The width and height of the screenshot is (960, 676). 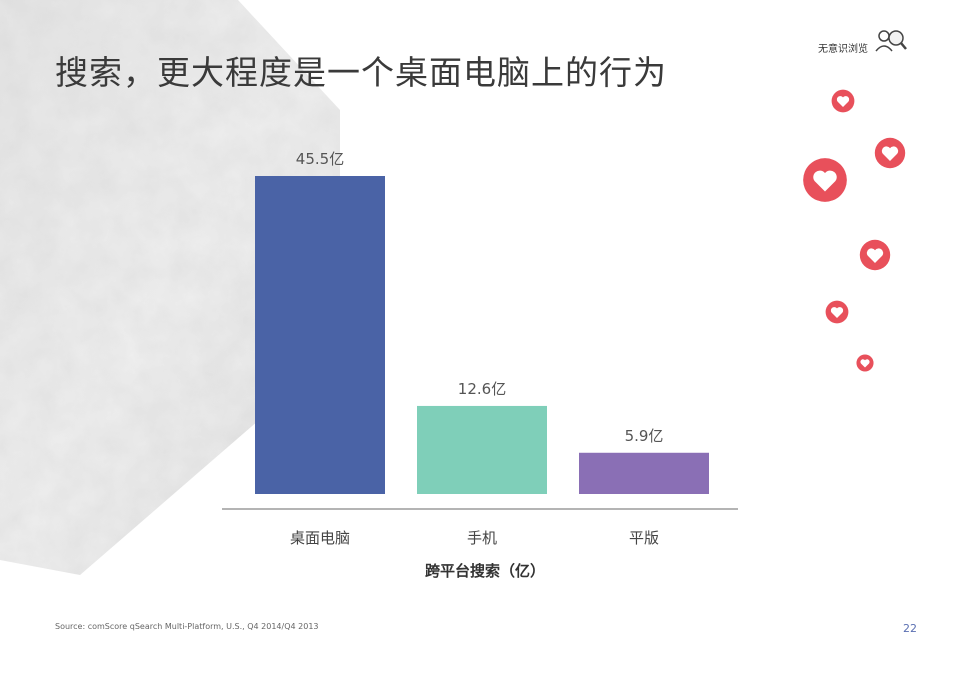 What do you see at coordinates (910, 628) in the screenshot?
I see `page-number: 22` at bounding box center [910, 628].